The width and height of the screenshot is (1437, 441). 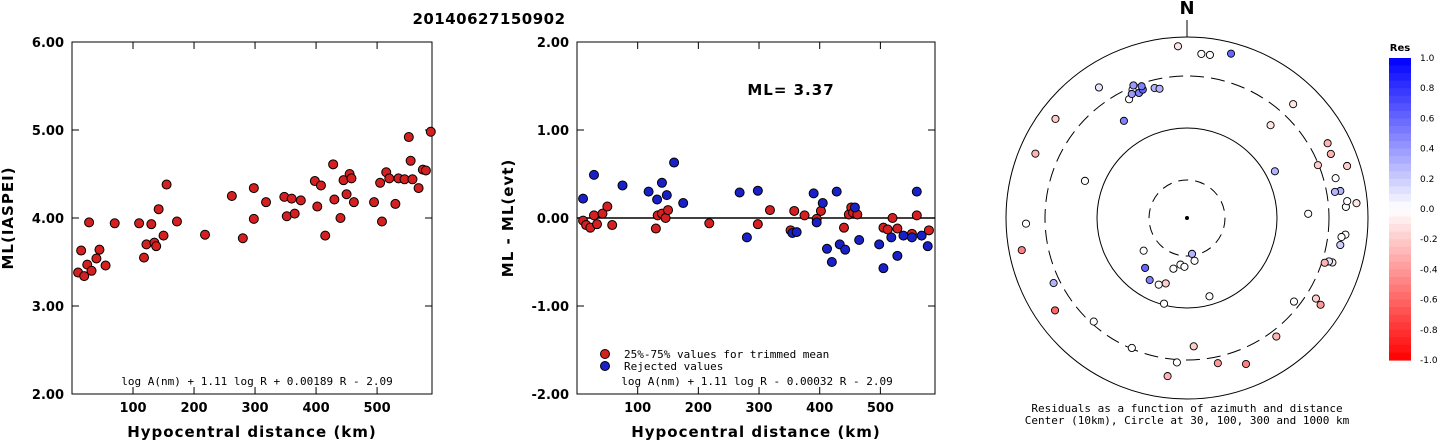 What do you see at coordinates (1427, 180) in the screenshot?
I see `colorbar-tick-label: 0.2` at bounding box center [1427, 180].